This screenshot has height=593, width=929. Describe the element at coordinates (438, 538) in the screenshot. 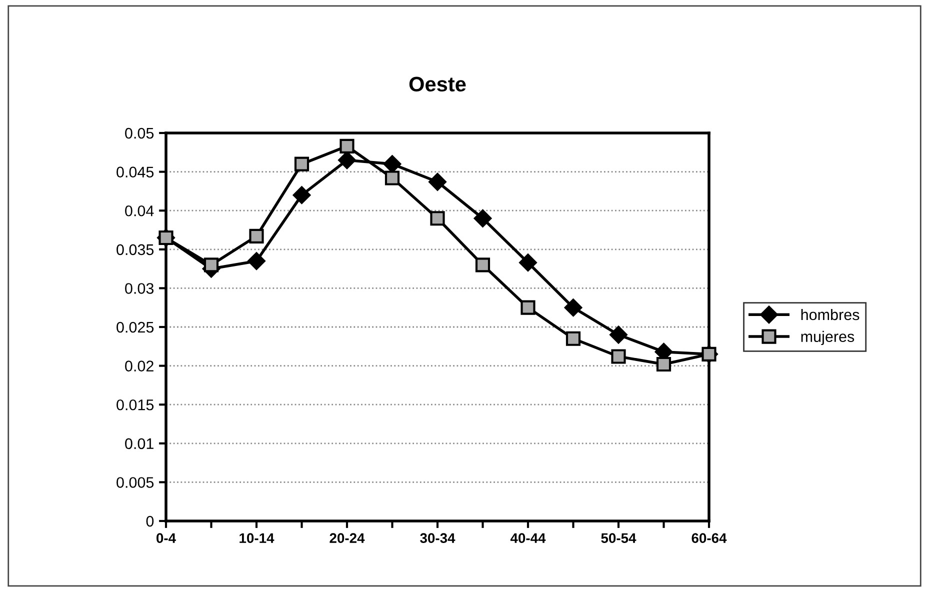

I see `x-tick-label: 30-34` at that location.